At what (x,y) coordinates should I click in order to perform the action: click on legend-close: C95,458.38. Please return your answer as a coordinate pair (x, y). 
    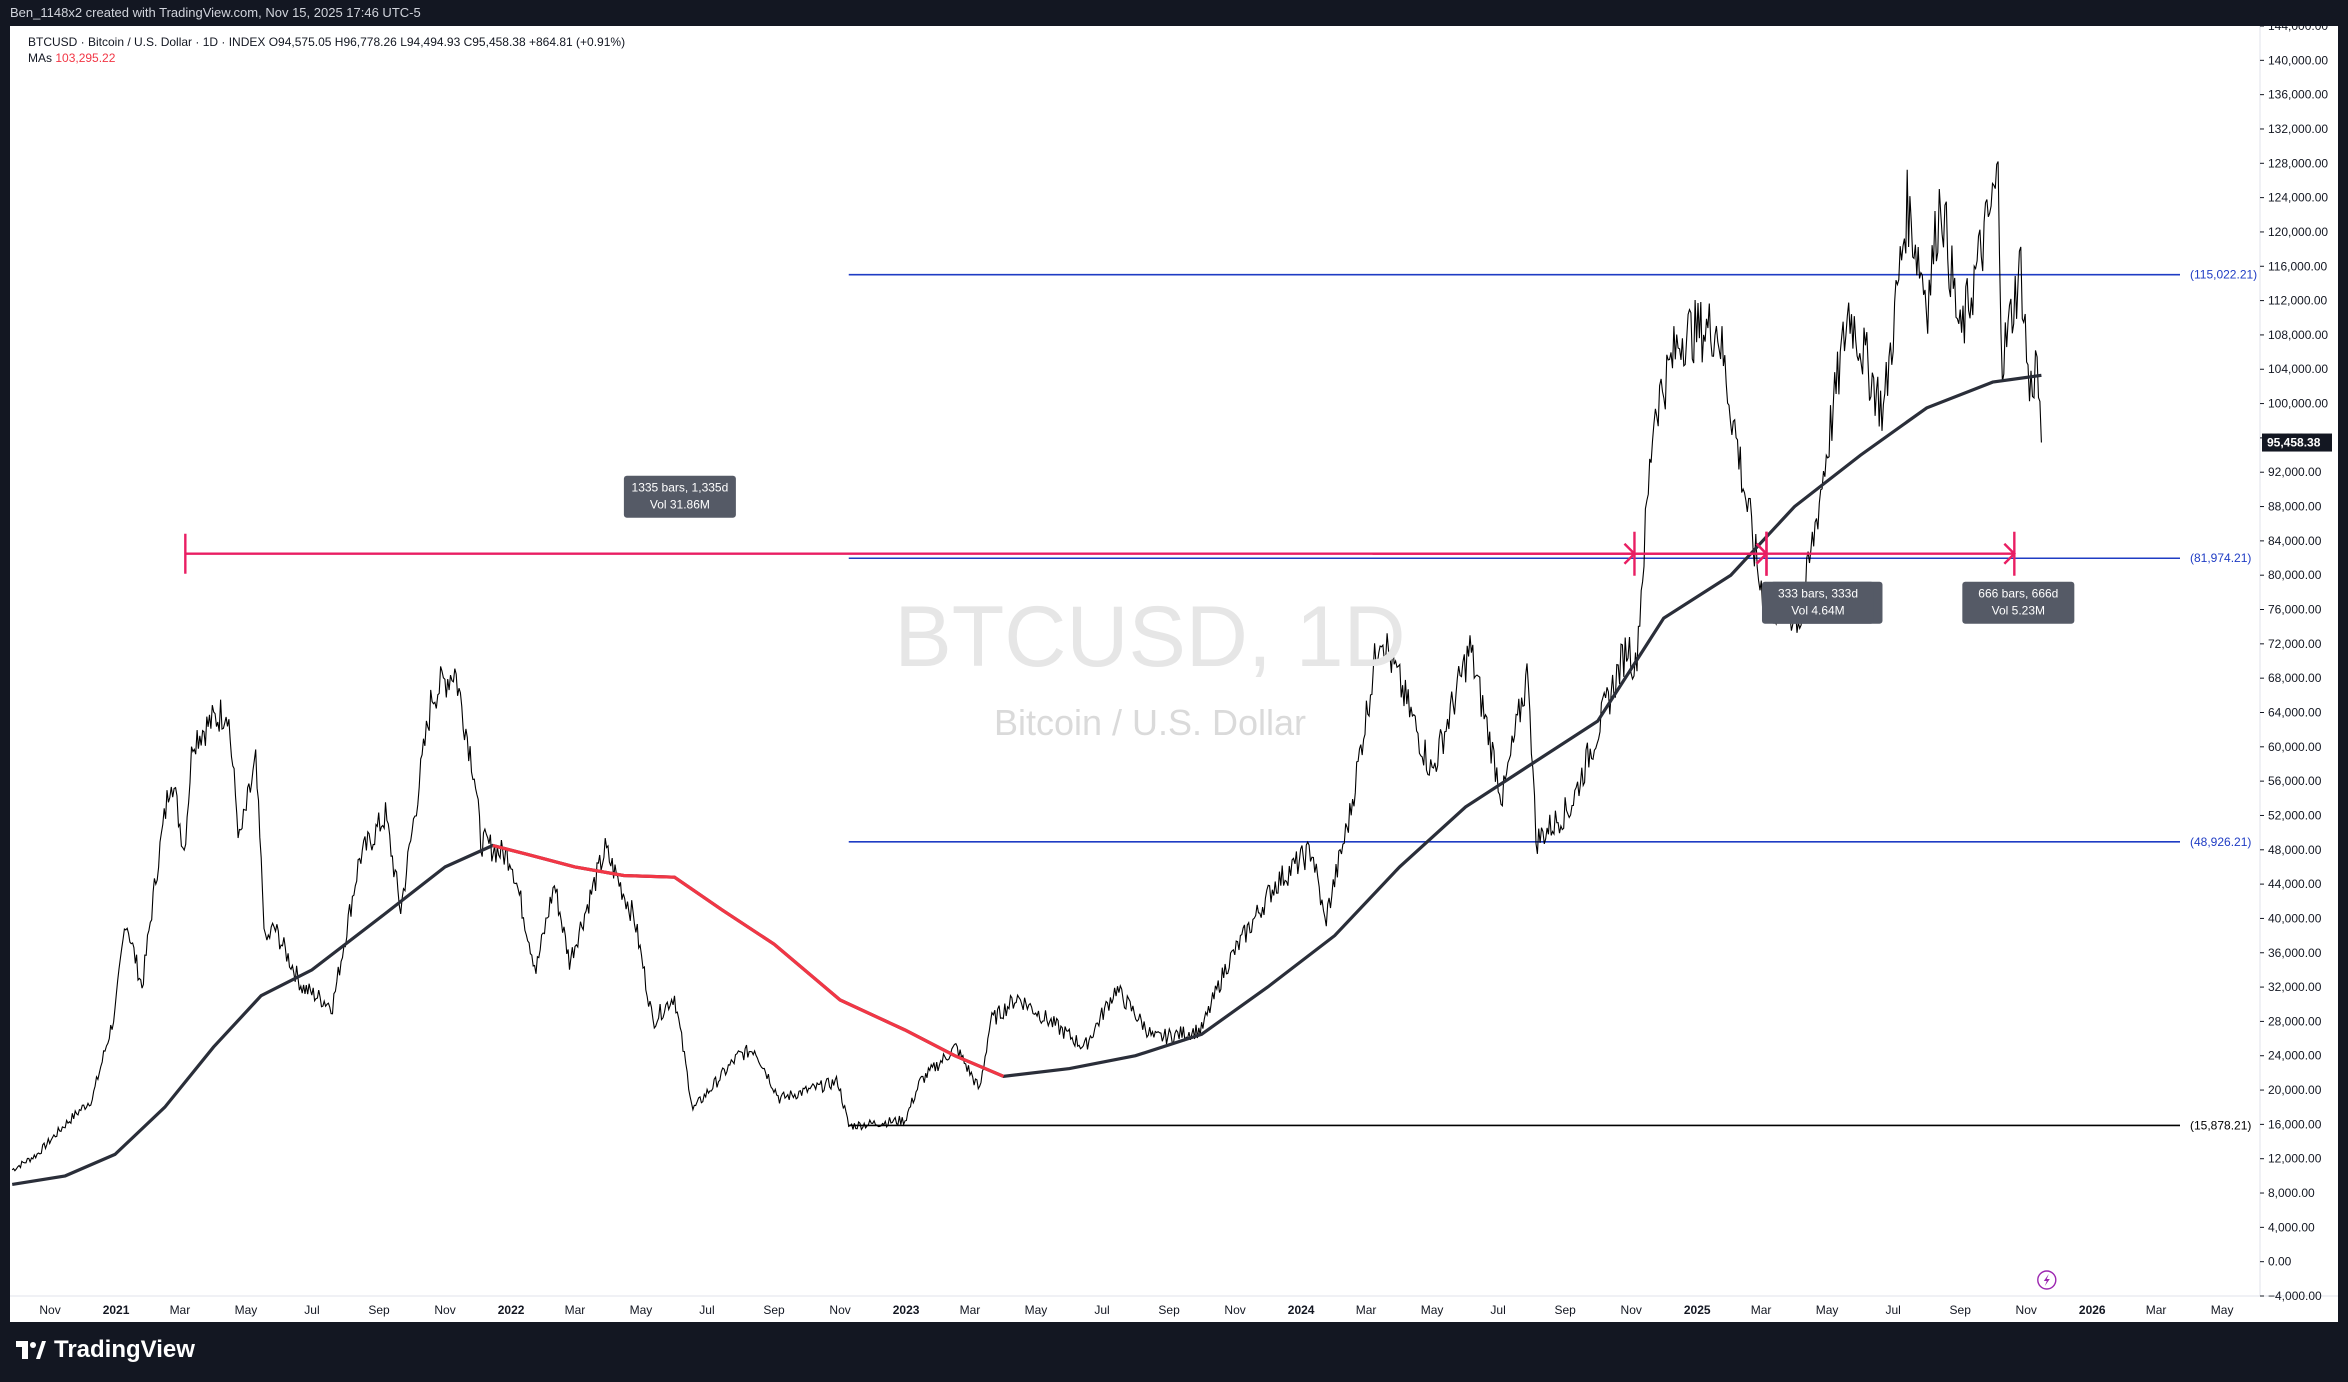
    Looking at the image, I should click on (494, 42).